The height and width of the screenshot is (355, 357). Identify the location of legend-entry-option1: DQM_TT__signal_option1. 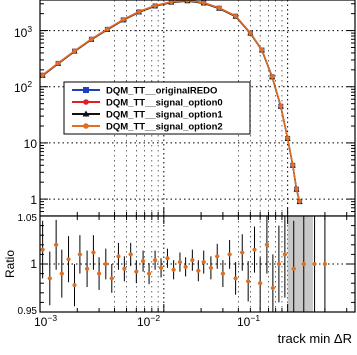
(147, 115).